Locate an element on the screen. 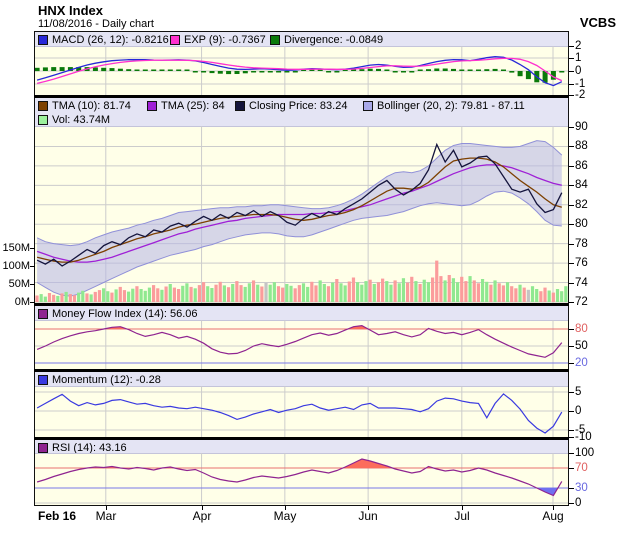 The height and width of the screenshot is (535, 620). y-axis-label: -5 is located at coordinates (580, 430).